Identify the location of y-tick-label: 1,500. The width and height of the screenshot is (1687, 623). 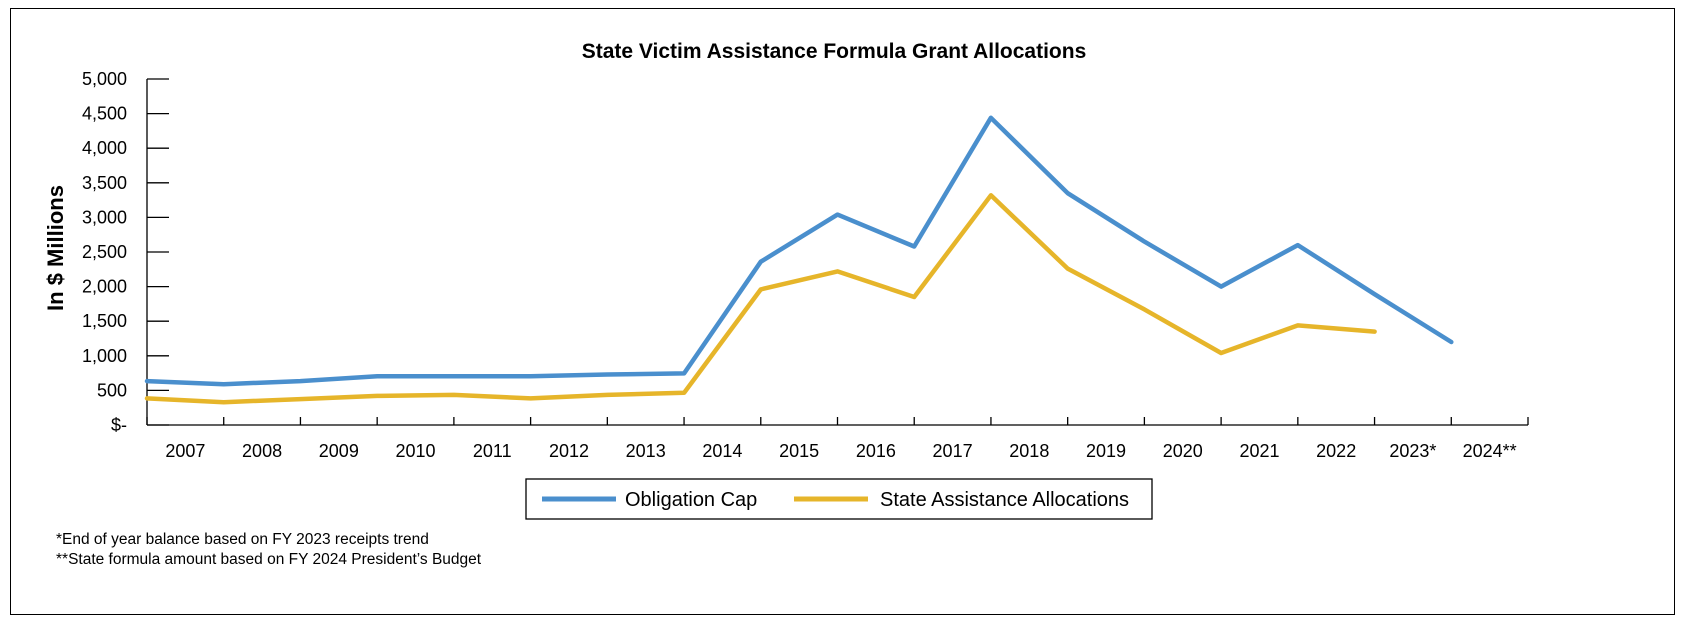
(104, 321).